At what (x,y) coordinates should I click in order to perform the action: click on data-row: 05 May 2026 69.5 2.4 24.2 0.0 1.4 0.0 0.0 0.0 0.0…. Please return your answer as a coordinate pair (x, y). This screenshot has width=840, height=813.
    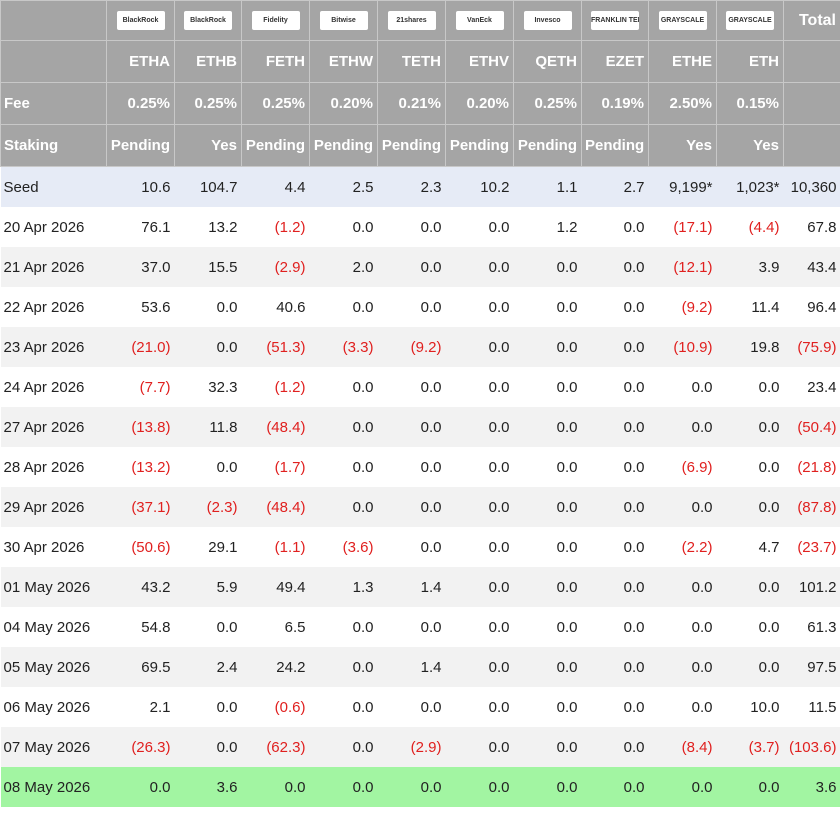
    Looking at the image, I should click on (420, 667).